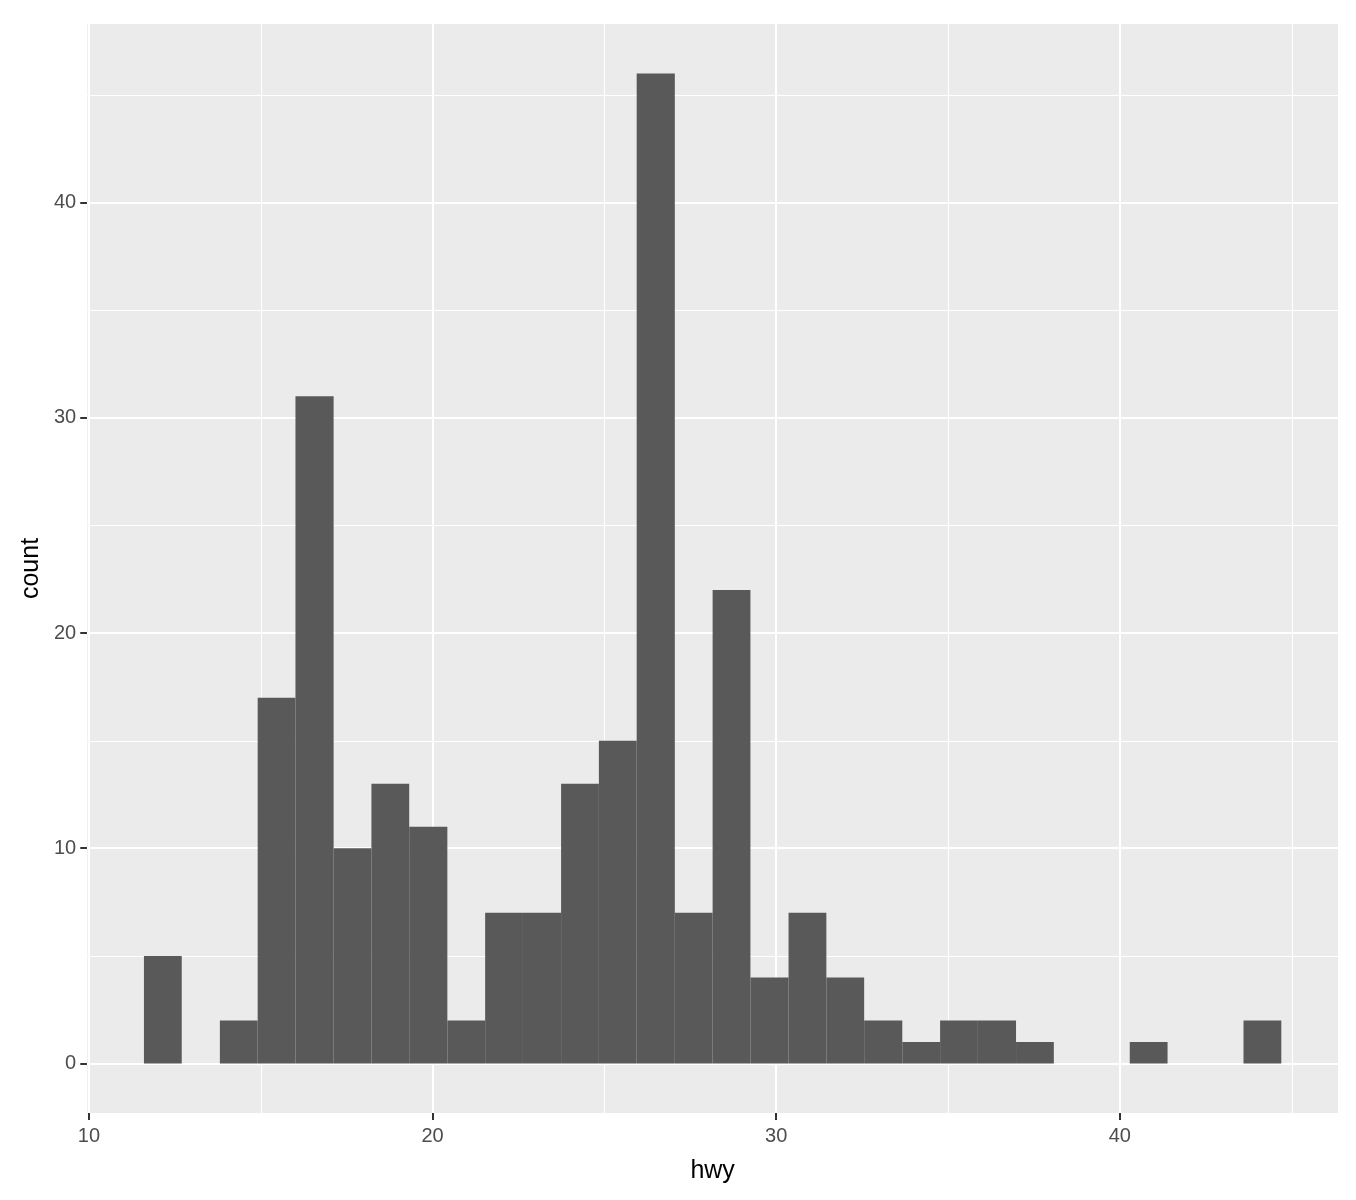 The image size is (1356, 1200). What do you see at coordinates (65, 416) in the screenshot?
I see `y-tick-label: 30` at bounding box center [65, 416].